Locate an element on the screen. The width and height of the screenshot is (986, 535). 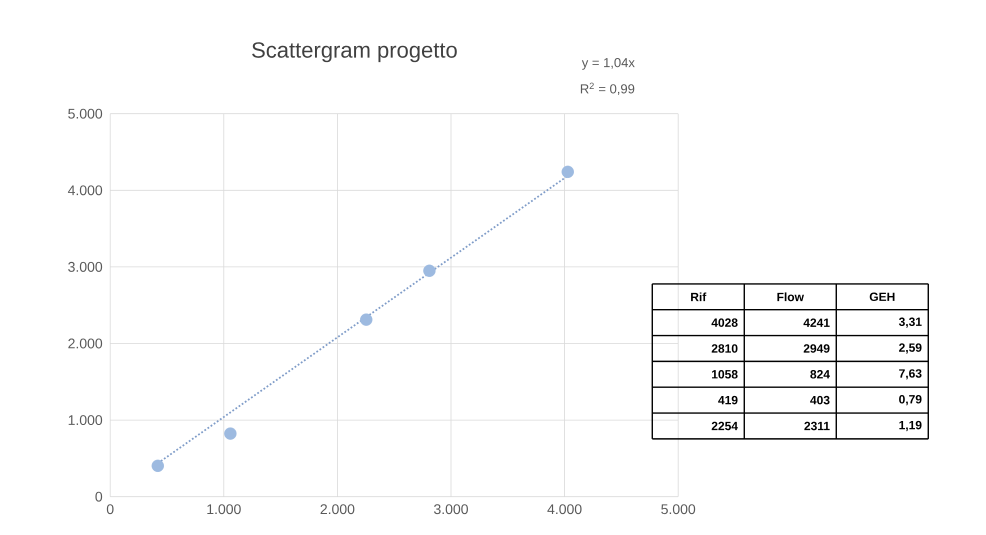
y-tick-label: 4.000 is located at coordinates (85, 190).